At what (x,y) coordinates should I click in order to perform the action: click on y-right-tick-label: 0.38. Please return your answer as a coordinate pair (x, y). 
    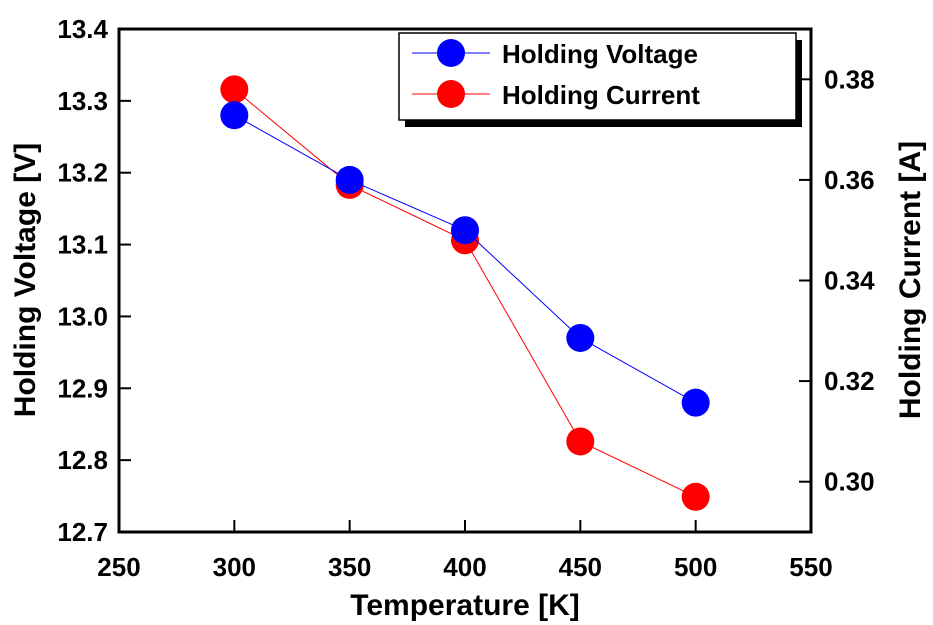
    Looking at the image, I should click on (849, 79).